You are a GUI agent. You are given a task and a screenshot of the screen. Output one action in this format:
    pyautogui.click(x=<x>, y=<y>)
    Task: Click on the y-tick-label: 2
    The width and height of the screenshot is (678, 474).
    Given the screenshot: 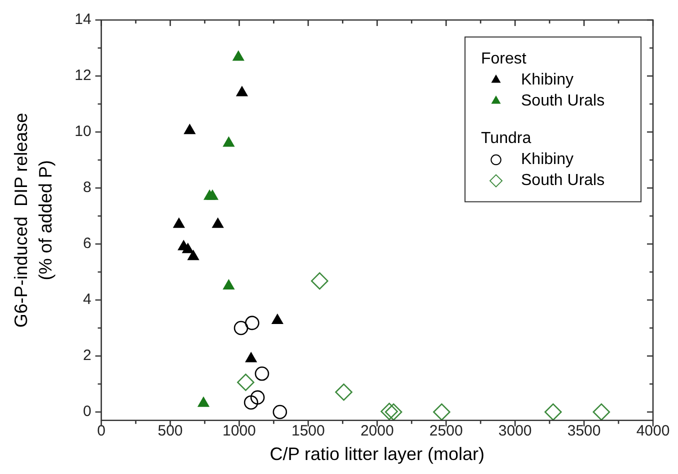 What is the action you would take?
    pyautogui.click(x=87, y=355)
    